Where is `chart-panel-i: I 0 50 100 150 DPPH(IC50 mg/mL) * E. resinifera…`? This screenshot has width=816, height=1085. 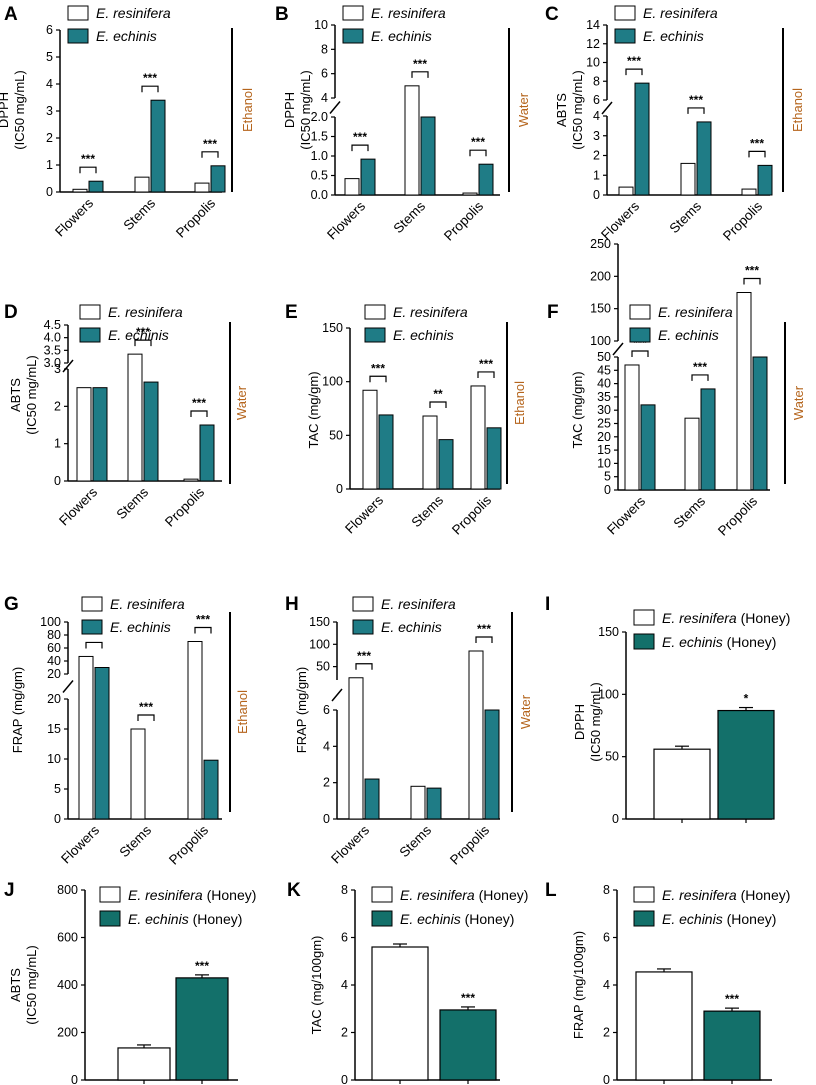
chart-panel-i: I 0 50 100 150 DPPH(IC50 mg/mL) * E. resinifera… is located at coordinates (667, 710).